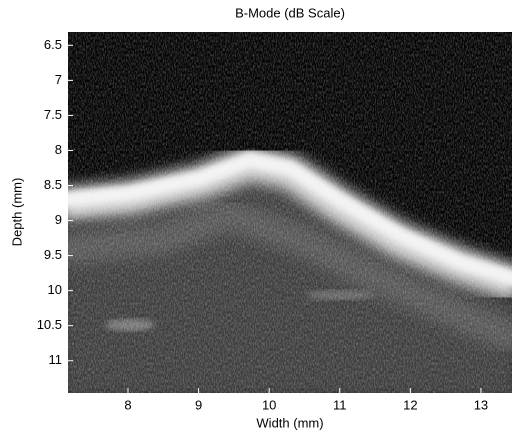  Describe the element at coordinates (49, 324) in the screenshot. I see `y-tick-label: 10.5` at that location.